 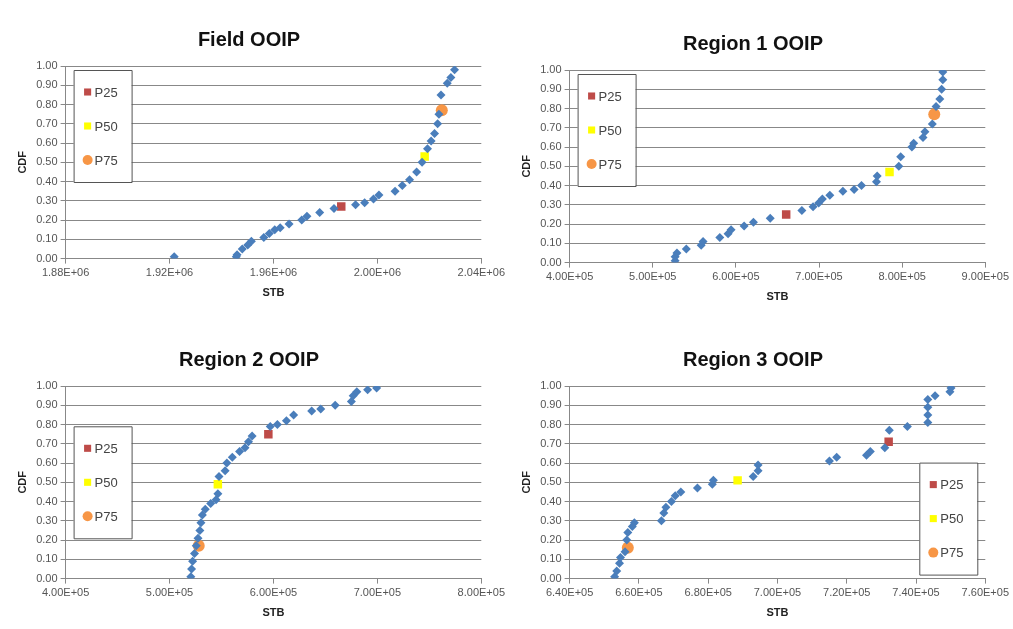 What do you see at coordinates (273, 592) in the screenshot?
I see `x-tick-label: 6.00E+05` at bounding box center [273, 592].